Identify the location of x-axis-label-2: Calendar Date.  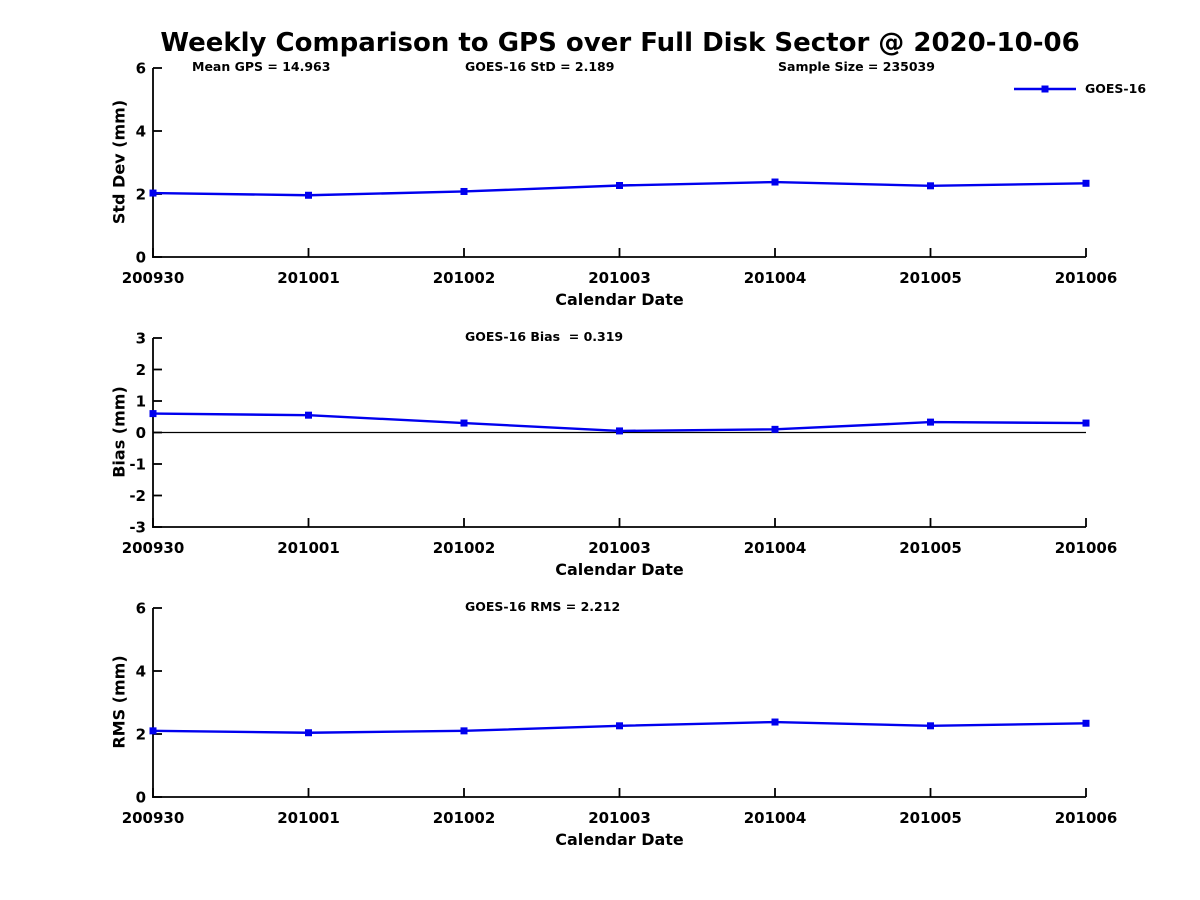
(619, 569).